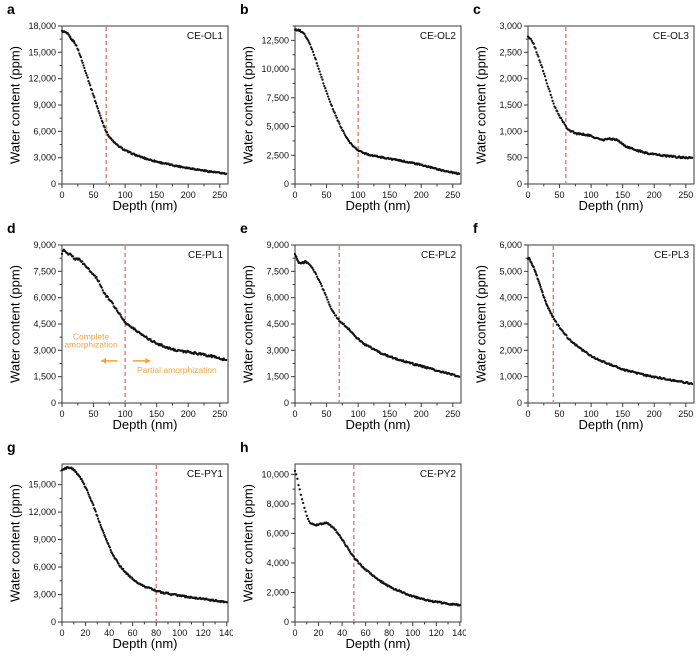  Describe the element at coordinates (671, 255) in the screenshot. I see `sample-label: CE-PL3` at that location.